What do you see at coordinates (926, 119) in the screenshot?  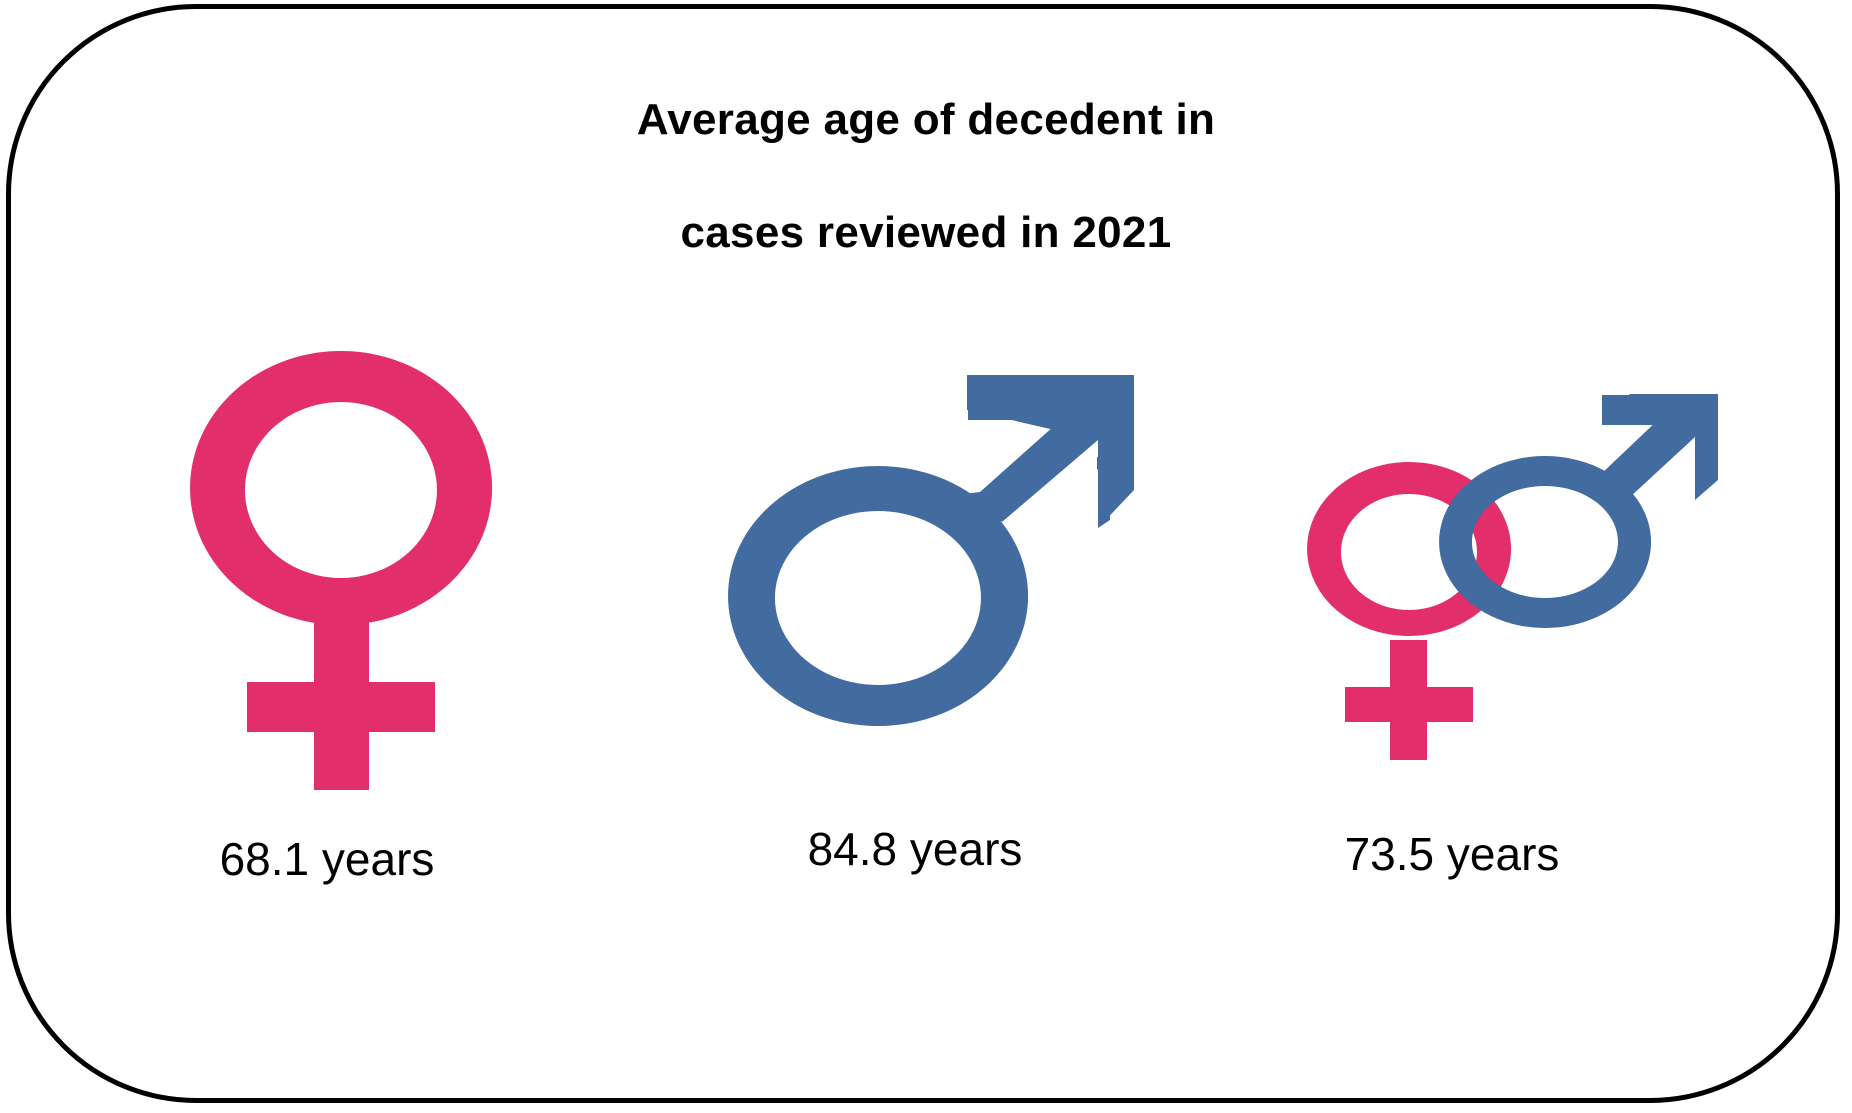 I see `title-line-1: Average age of decedent in` at bounding box center [926, 119].